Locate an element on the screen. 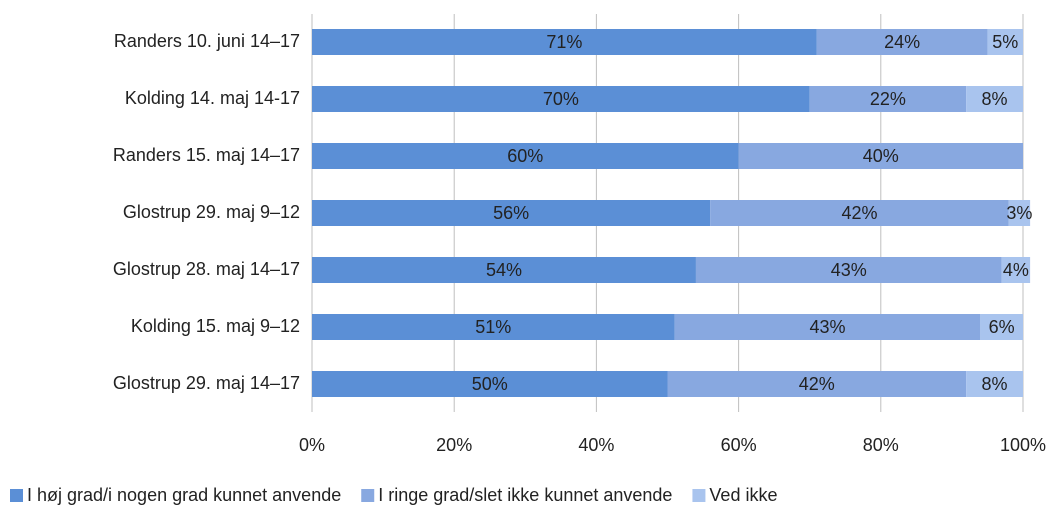 Image resolution: width=1061 pixels, height=510 pixels. data-label: 3% is located at coordinates (1019, 213).